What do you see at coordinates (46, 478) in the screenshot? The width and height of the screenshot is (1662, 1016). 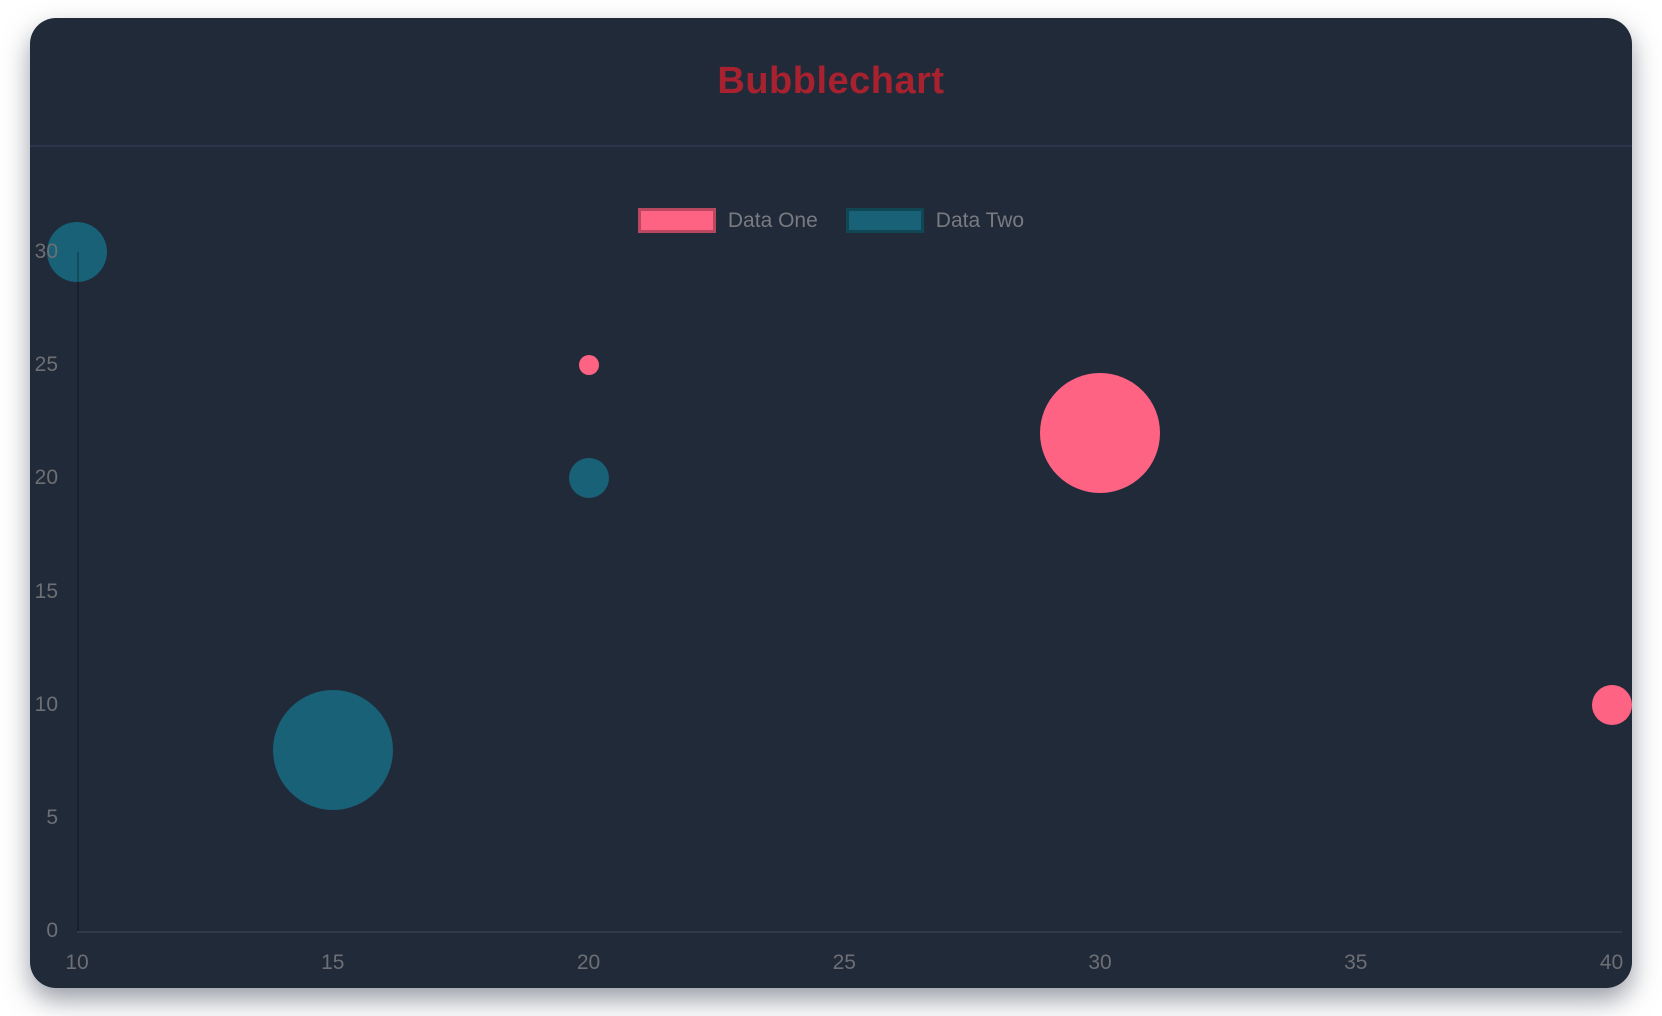 I see `y-tick-label: 20` at bounding box center [46, 478].